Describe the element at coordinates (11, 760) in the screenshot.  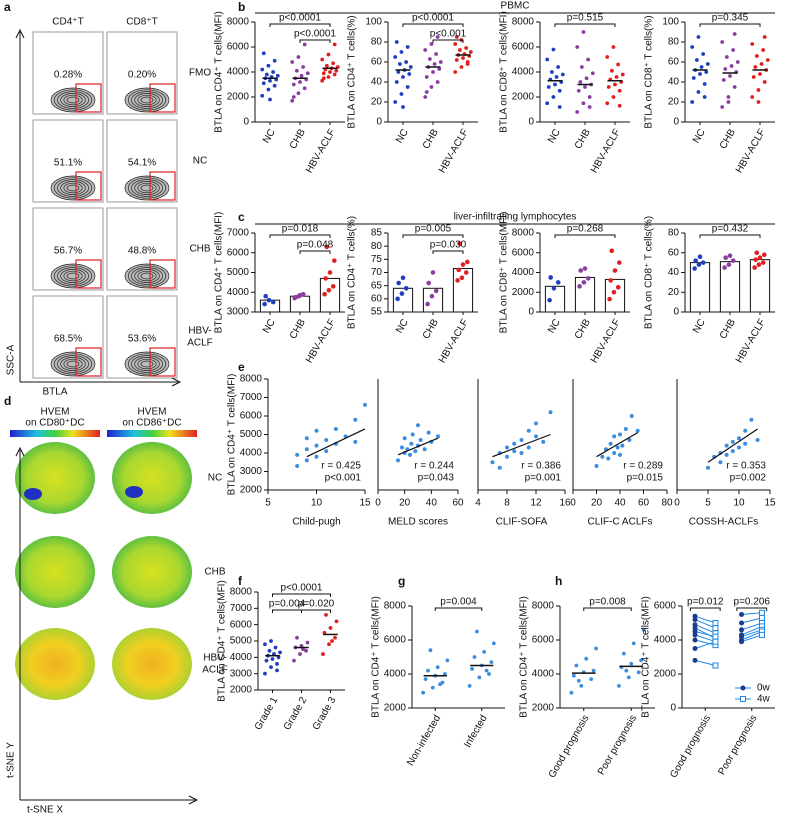
I see `axis-label: t-SNE Y` at that location.